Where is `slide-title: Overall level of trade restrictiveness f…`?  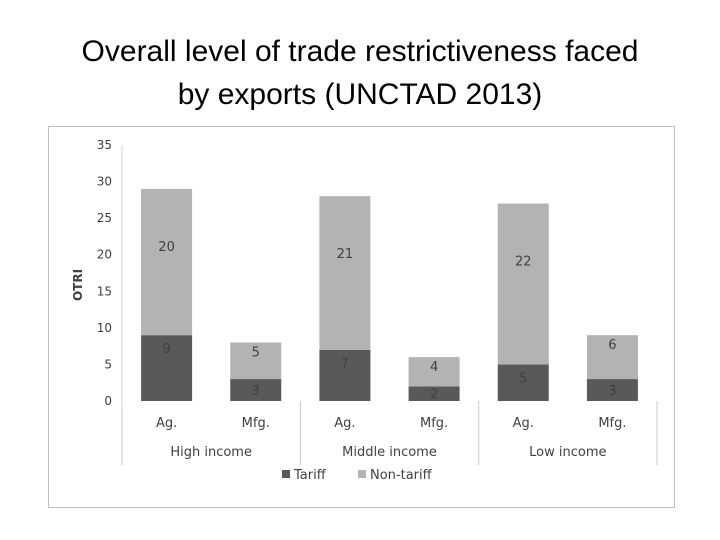 slide-title: Overall level of trade restrictiveness f… is located at coordinates (360, 73).